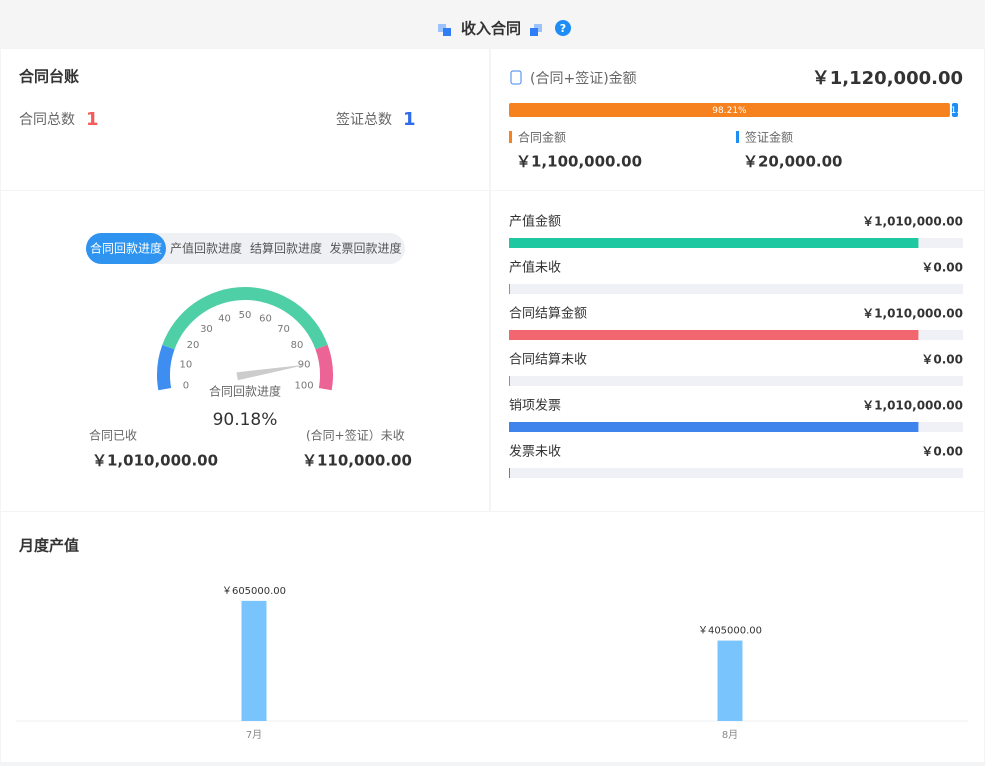  Describe the element at coordinates (730, 735) in the screenshot. I see `x-tick-label: 8月` at that location.